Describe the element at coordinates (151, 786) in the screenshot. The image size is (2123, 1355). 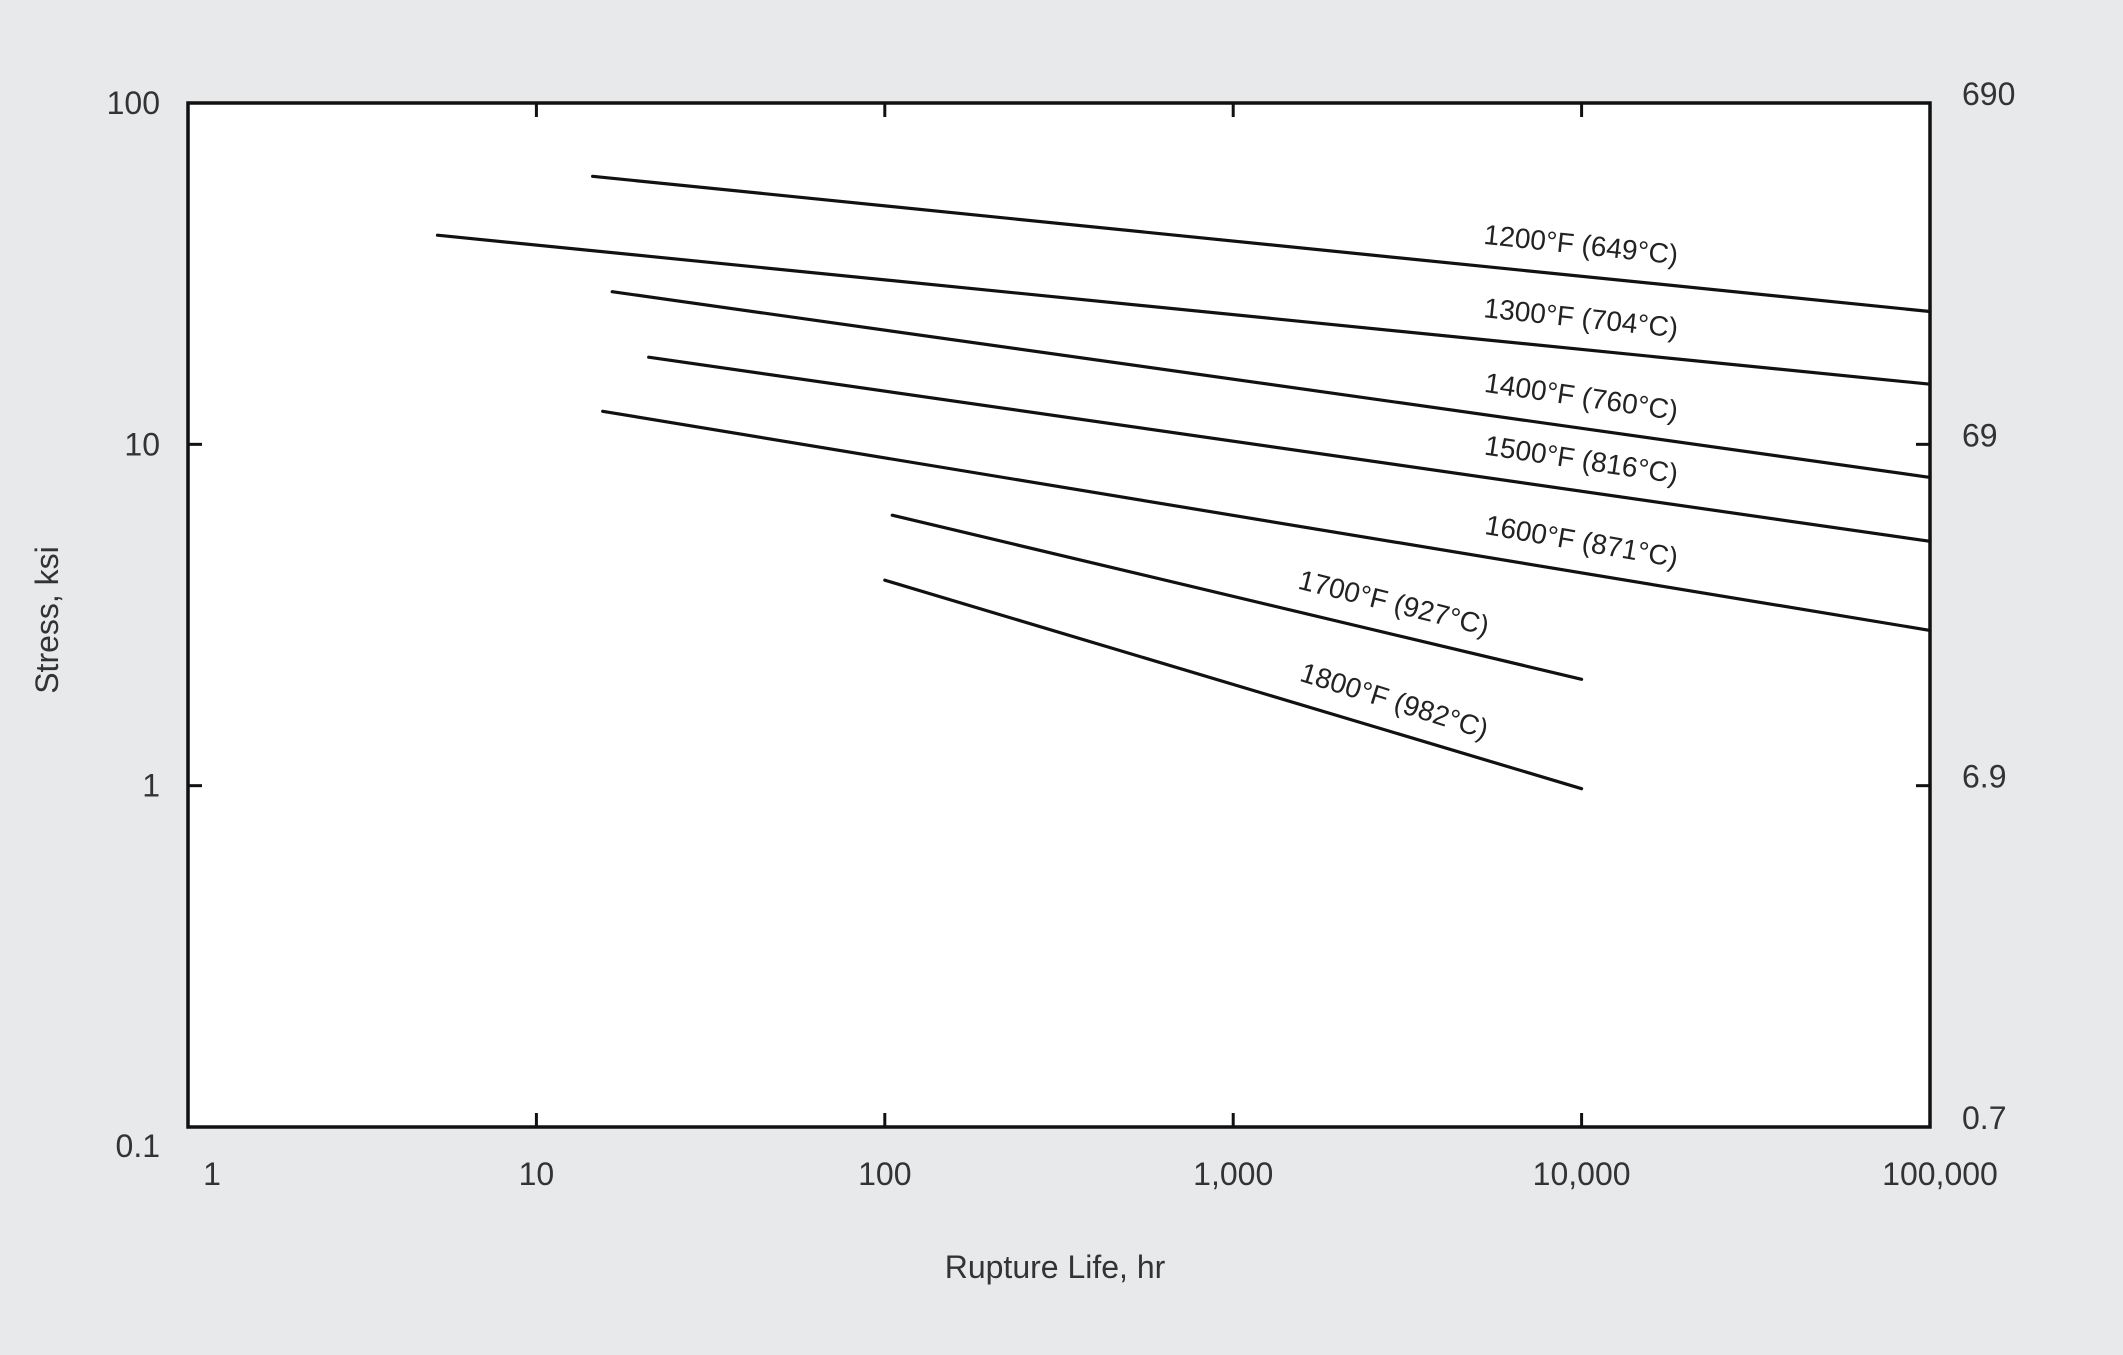
I see `y-tick-label-left: 1` at that location.